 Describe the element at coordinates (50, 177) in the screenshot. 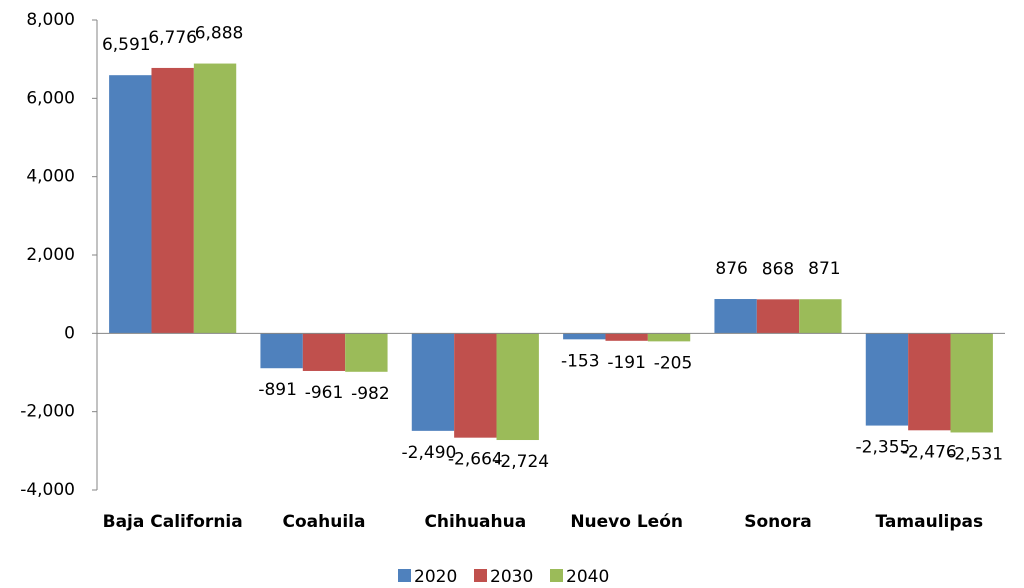

I see `y-tick-label: 4,000` at that location.